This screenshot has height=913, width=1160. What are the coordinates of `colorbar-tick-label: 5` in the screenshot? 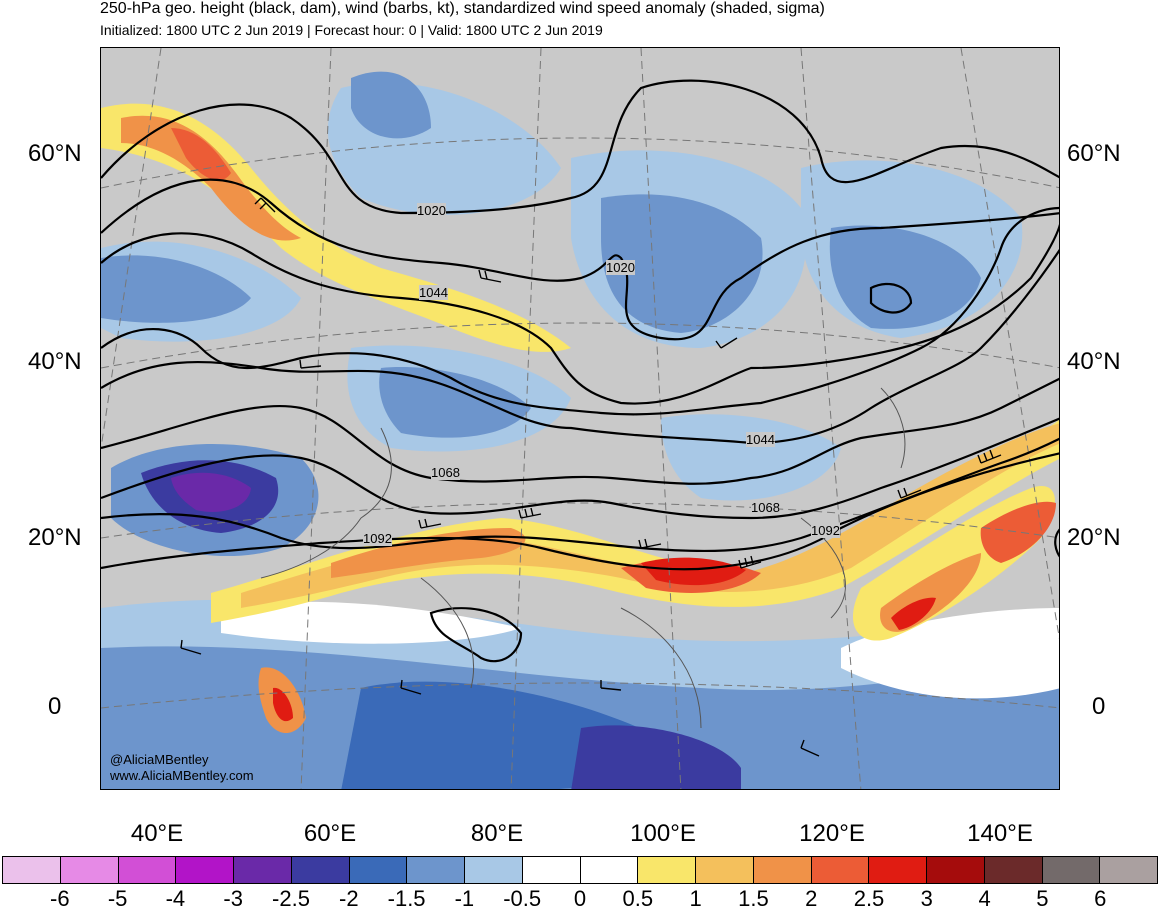 It's located at (1042, 898).